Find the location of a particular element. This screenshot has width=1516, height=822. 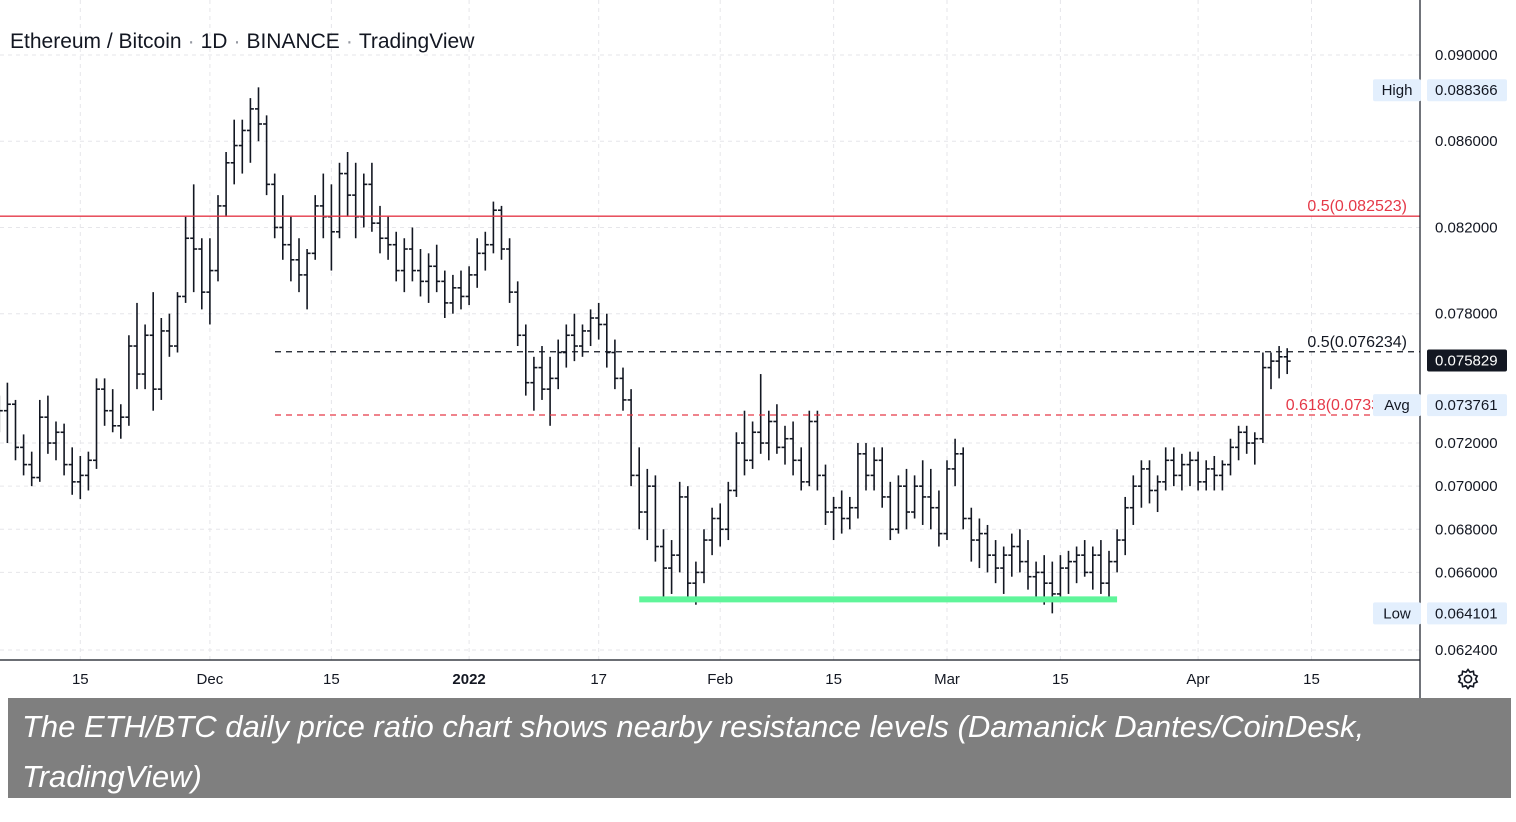

exchange: BINANCE is located at coordinates (293, 41).